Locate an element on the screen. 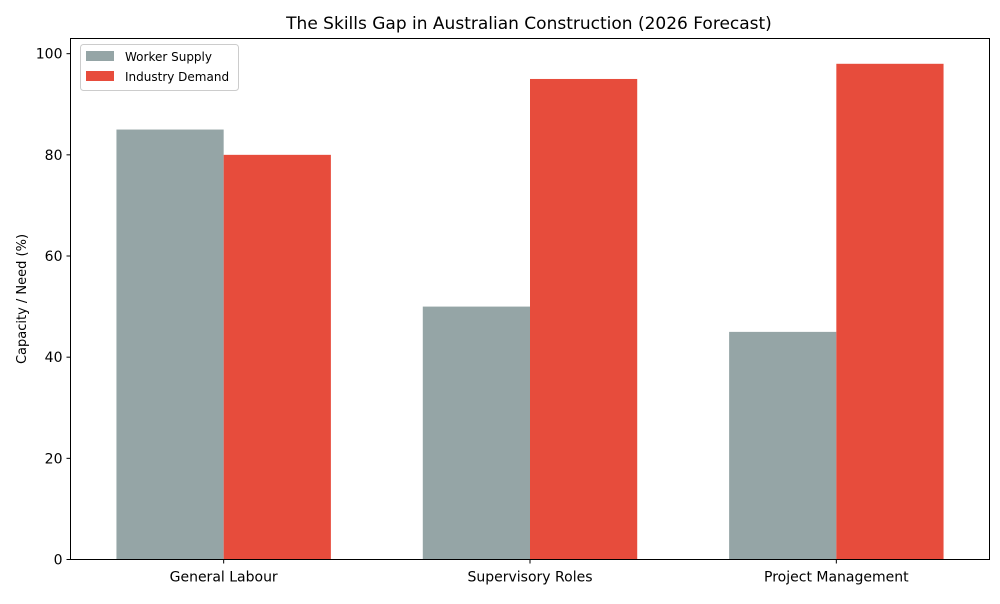  x-tick-label: Project Management is located at coordinates (836, 578).